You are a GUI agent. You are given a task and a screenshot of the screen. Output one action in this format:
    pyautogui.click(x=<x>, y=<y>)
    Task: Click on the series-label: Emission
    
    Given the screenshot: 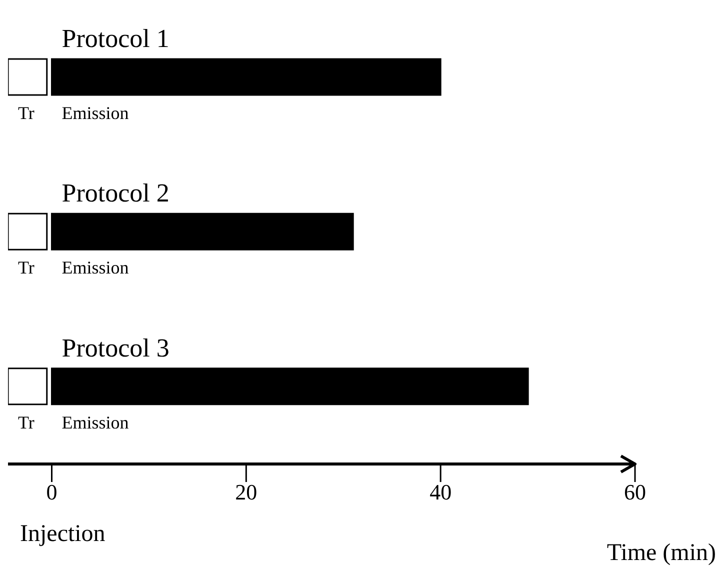 What is the action you would take?
    pyautogui.click(x=95, y=113)
    